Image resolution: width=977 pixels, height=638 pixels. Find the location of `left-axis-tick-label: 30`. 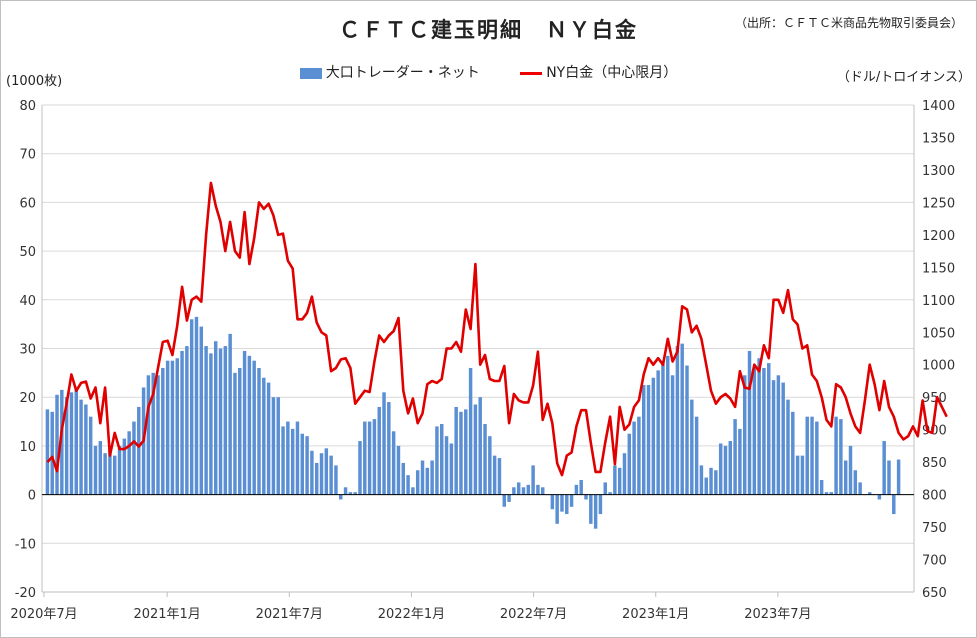

left-axis-tick-label: 30 is located at coordinates (27, 350).